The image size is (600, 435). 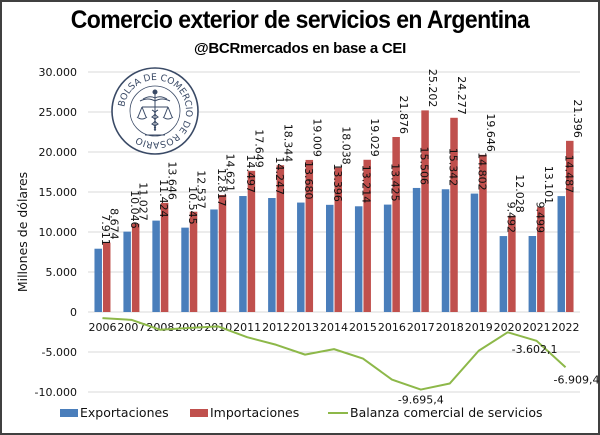 What do you see at coordinates (62, 272) in the screenshot?
I see `y-tick-label: 5.000` at bounding box center [62, 272].